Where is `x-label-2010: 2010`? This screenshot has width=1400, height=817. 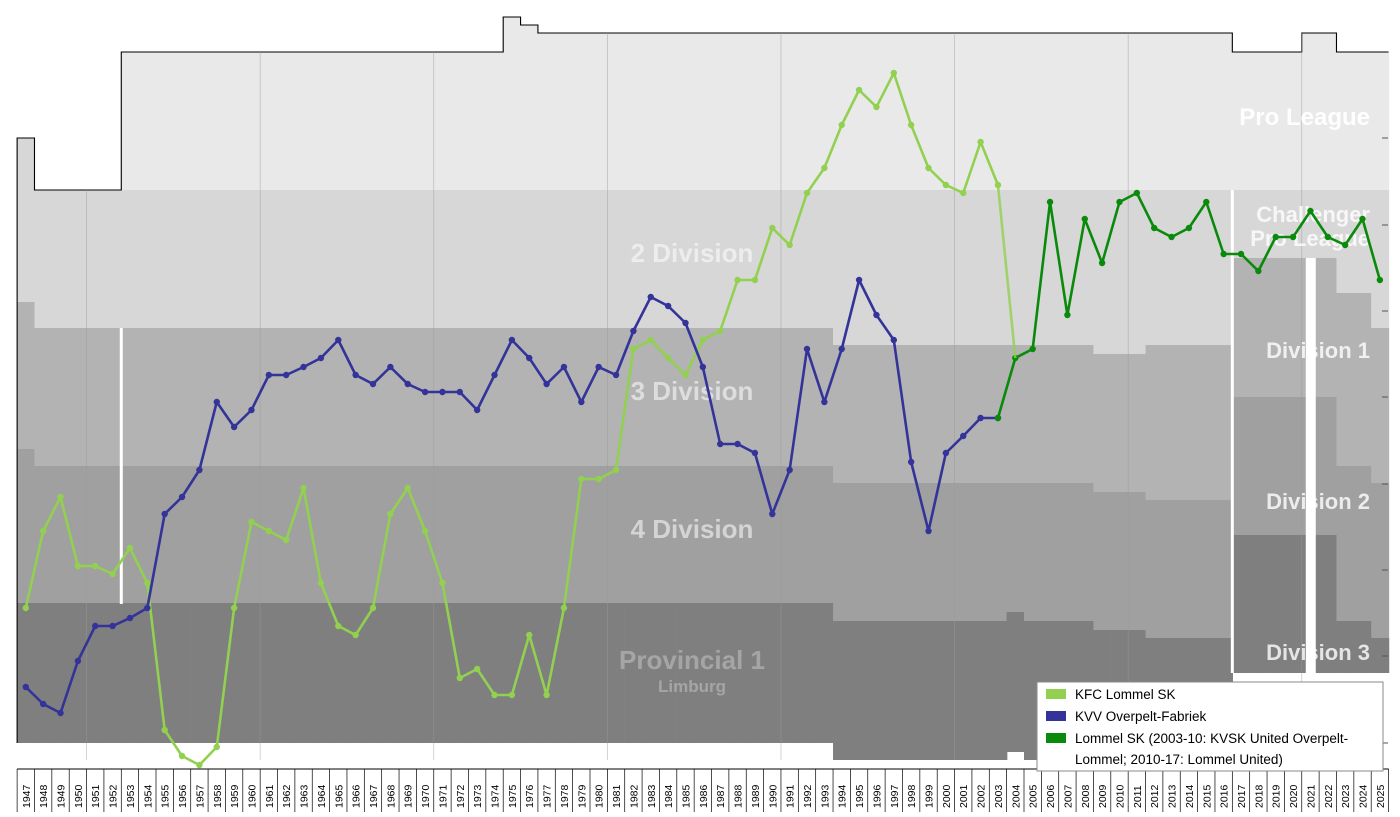 x-label-2010: 2010 is located at coordinates (1120, 796).